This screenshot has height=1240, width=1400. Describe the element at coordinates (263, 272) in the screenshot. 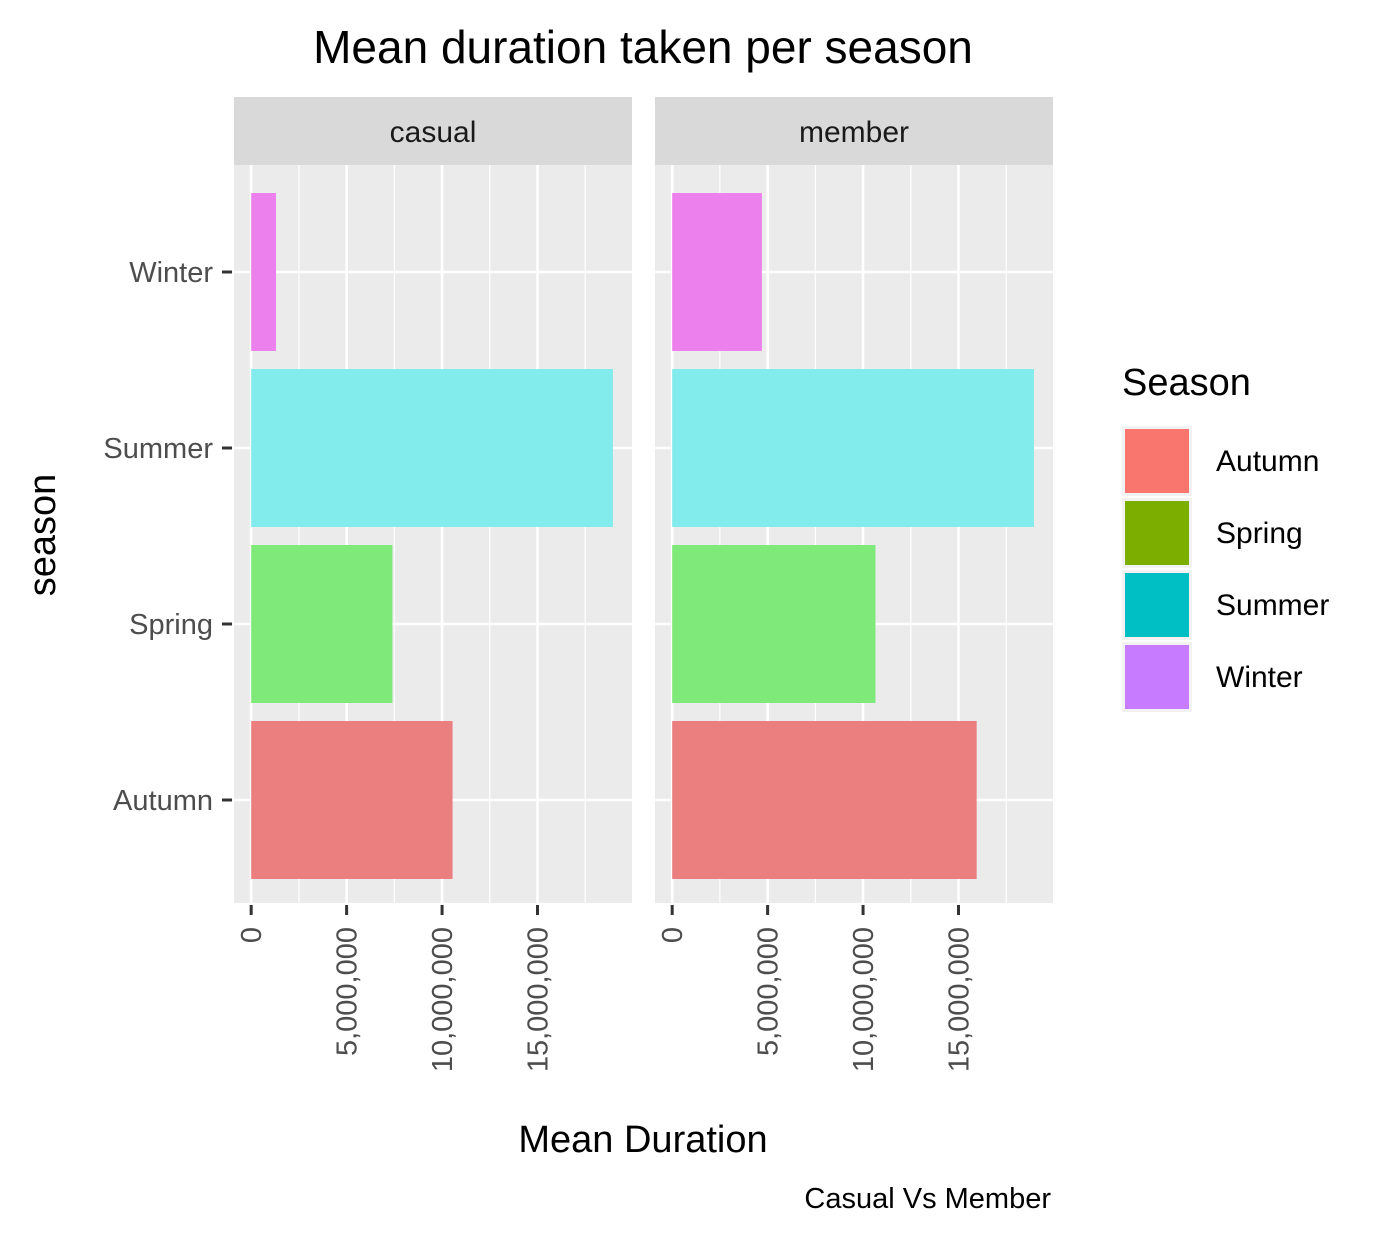

I see `bar-casual-winter` at that location.